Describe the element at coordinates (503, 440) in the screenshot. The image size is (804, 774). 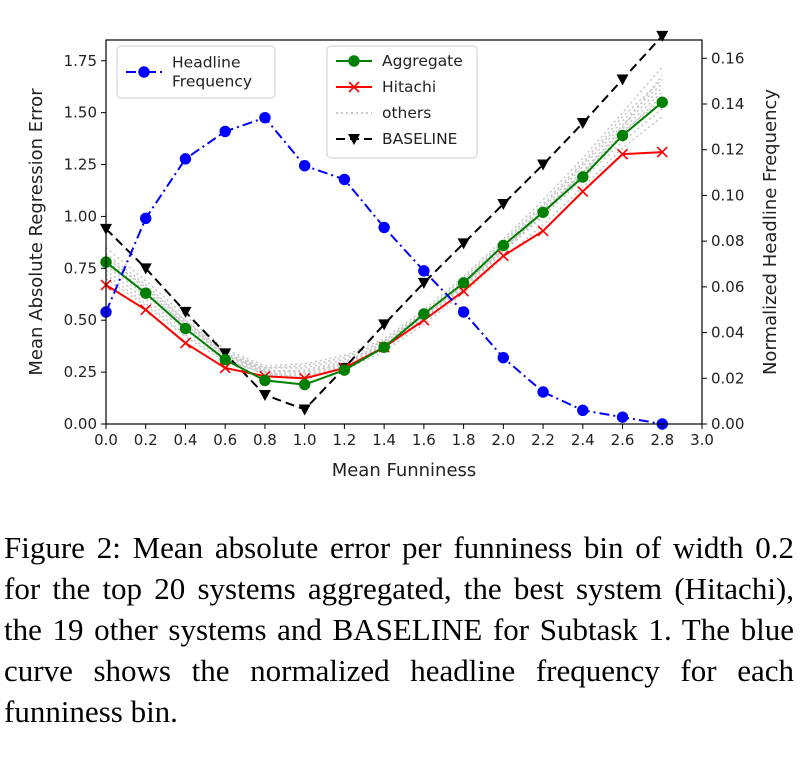
I see `x-tick-label: 2.0` at that location.